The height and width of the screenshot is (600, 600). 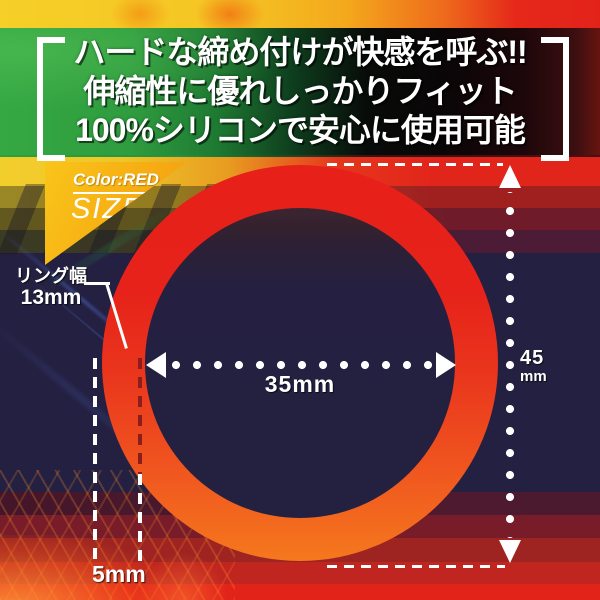 What do you see at coordinates (510, 176) in the screenshot?
I see `arrowhead-up-icon` at bounding box center [510, 176].